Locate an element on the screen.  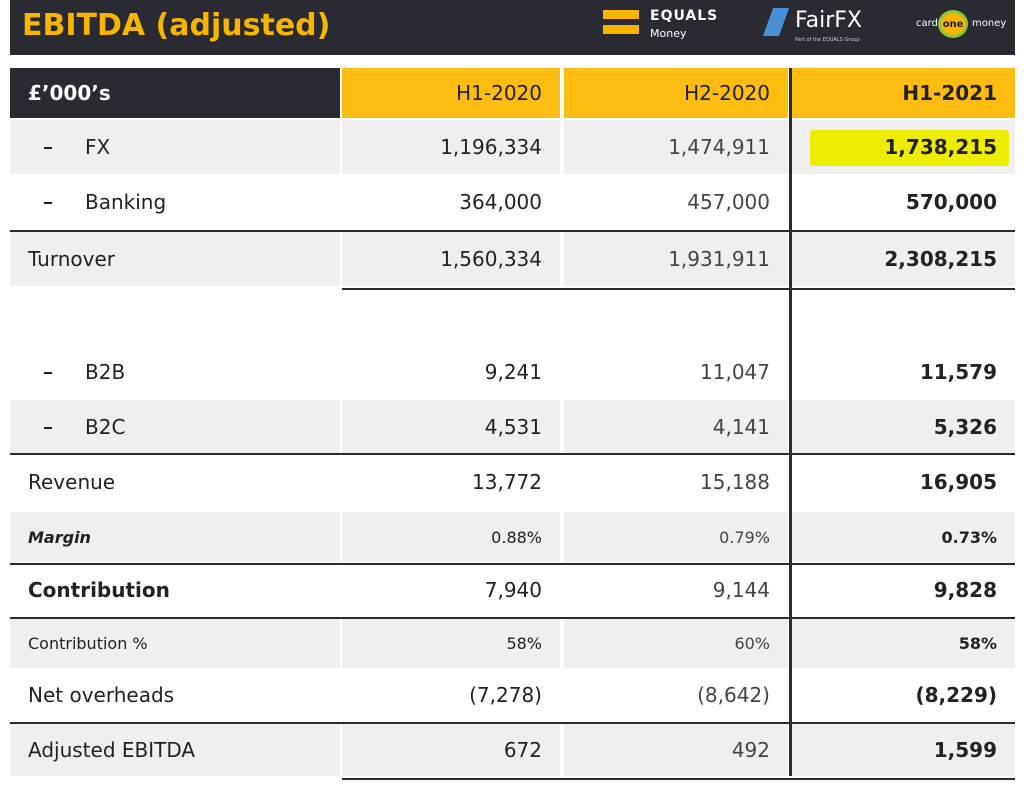
cell-value: (8,642) is located at coordinates (733, 695).